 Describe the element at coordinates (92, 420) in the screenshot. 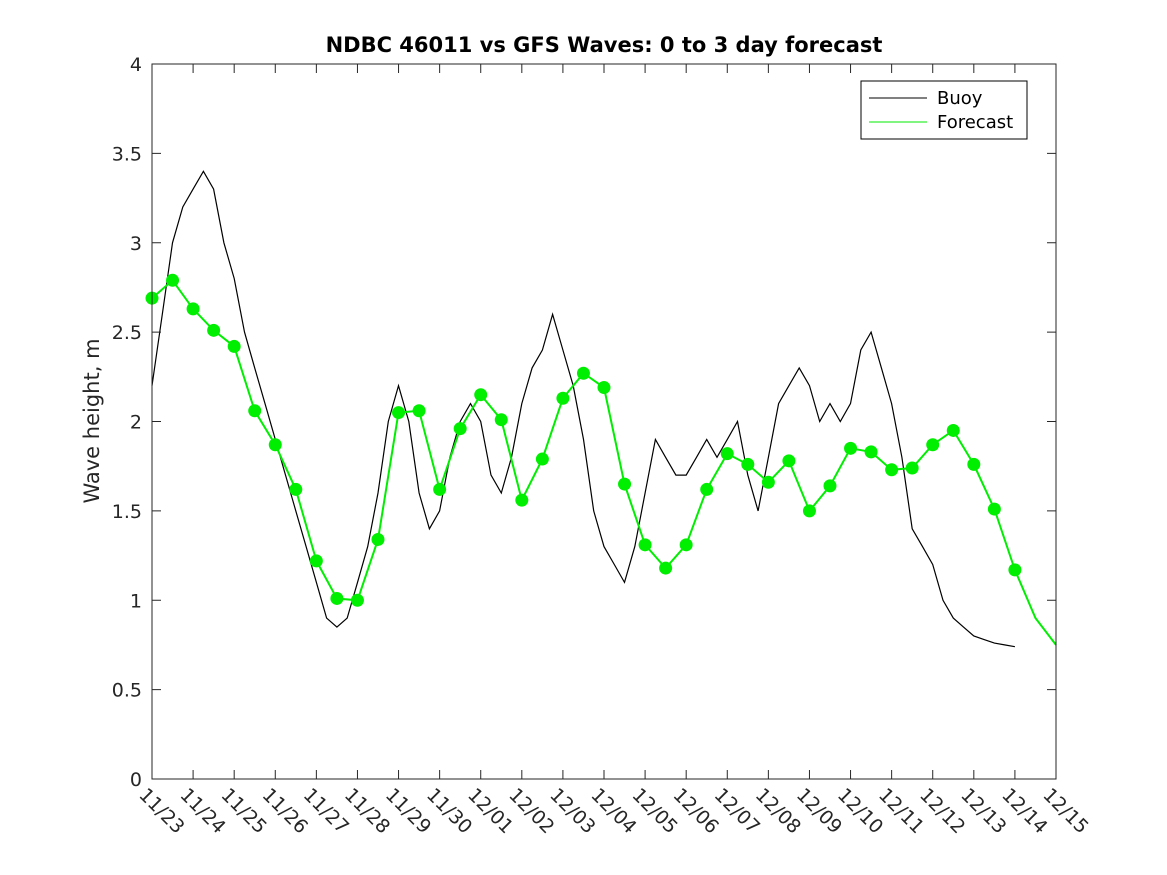

I see `y-axis-label: Wave height, m` at that location.